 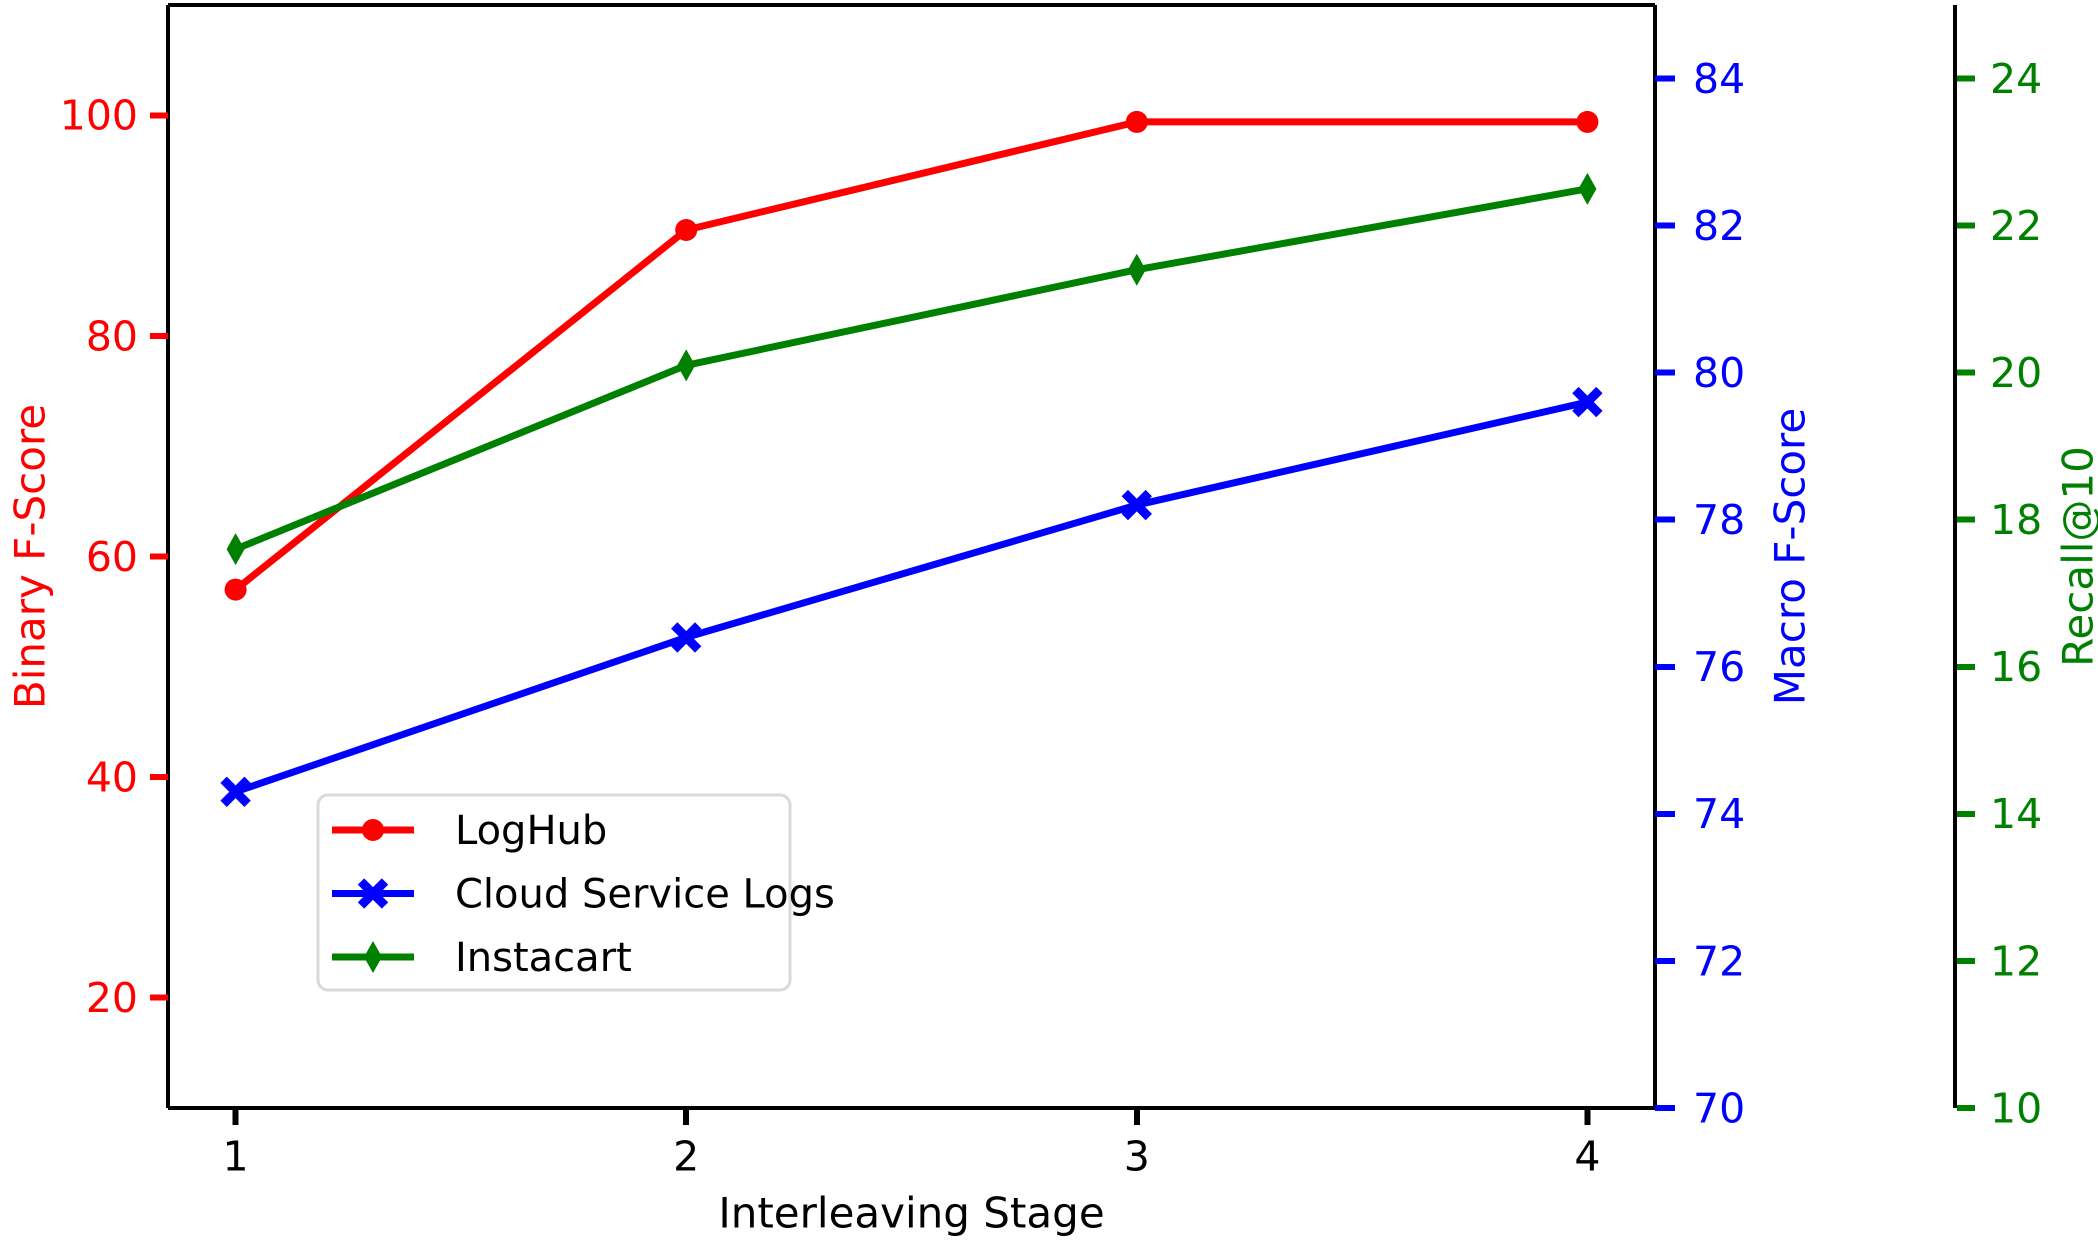 What do you see at coordinates (2016, 79) in the screenshot?
I see `y-tick-label: 24` at bounding box center [2016, 79].